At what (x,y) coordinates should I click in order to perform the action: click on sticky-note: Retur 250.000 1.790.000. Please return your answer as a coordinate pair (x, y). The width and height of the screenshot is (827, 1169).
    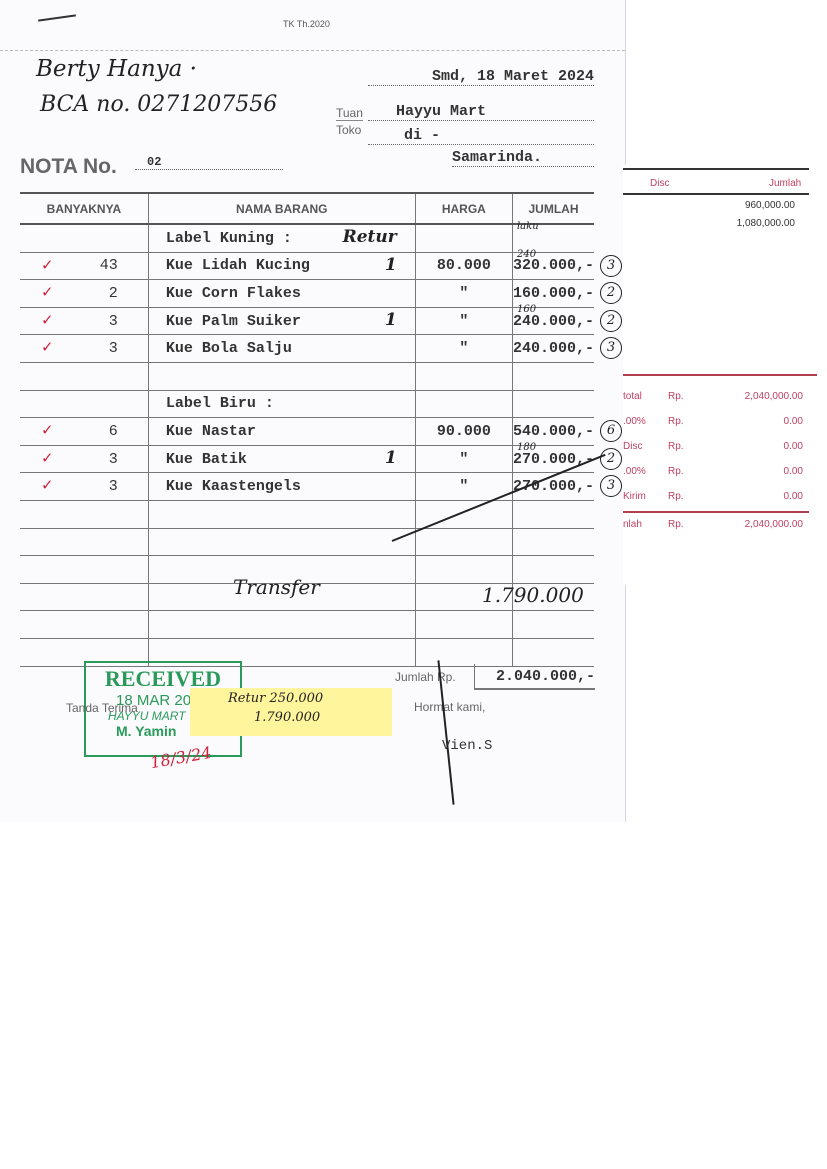
    Looking at the image, I should click on (291, 712).